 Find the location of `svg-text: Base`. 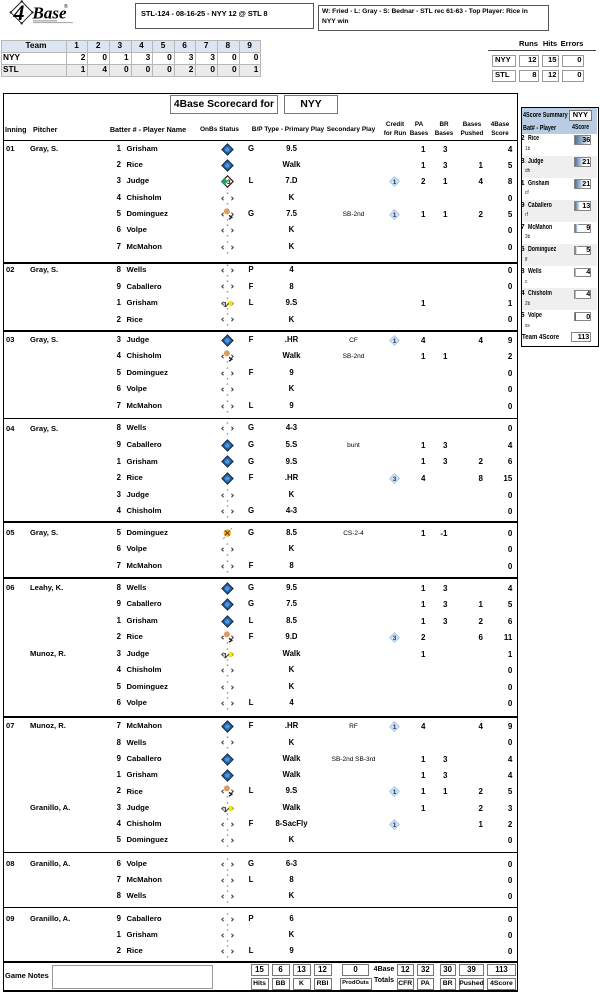

svg-text: Base is located at coordinates (49, 13).